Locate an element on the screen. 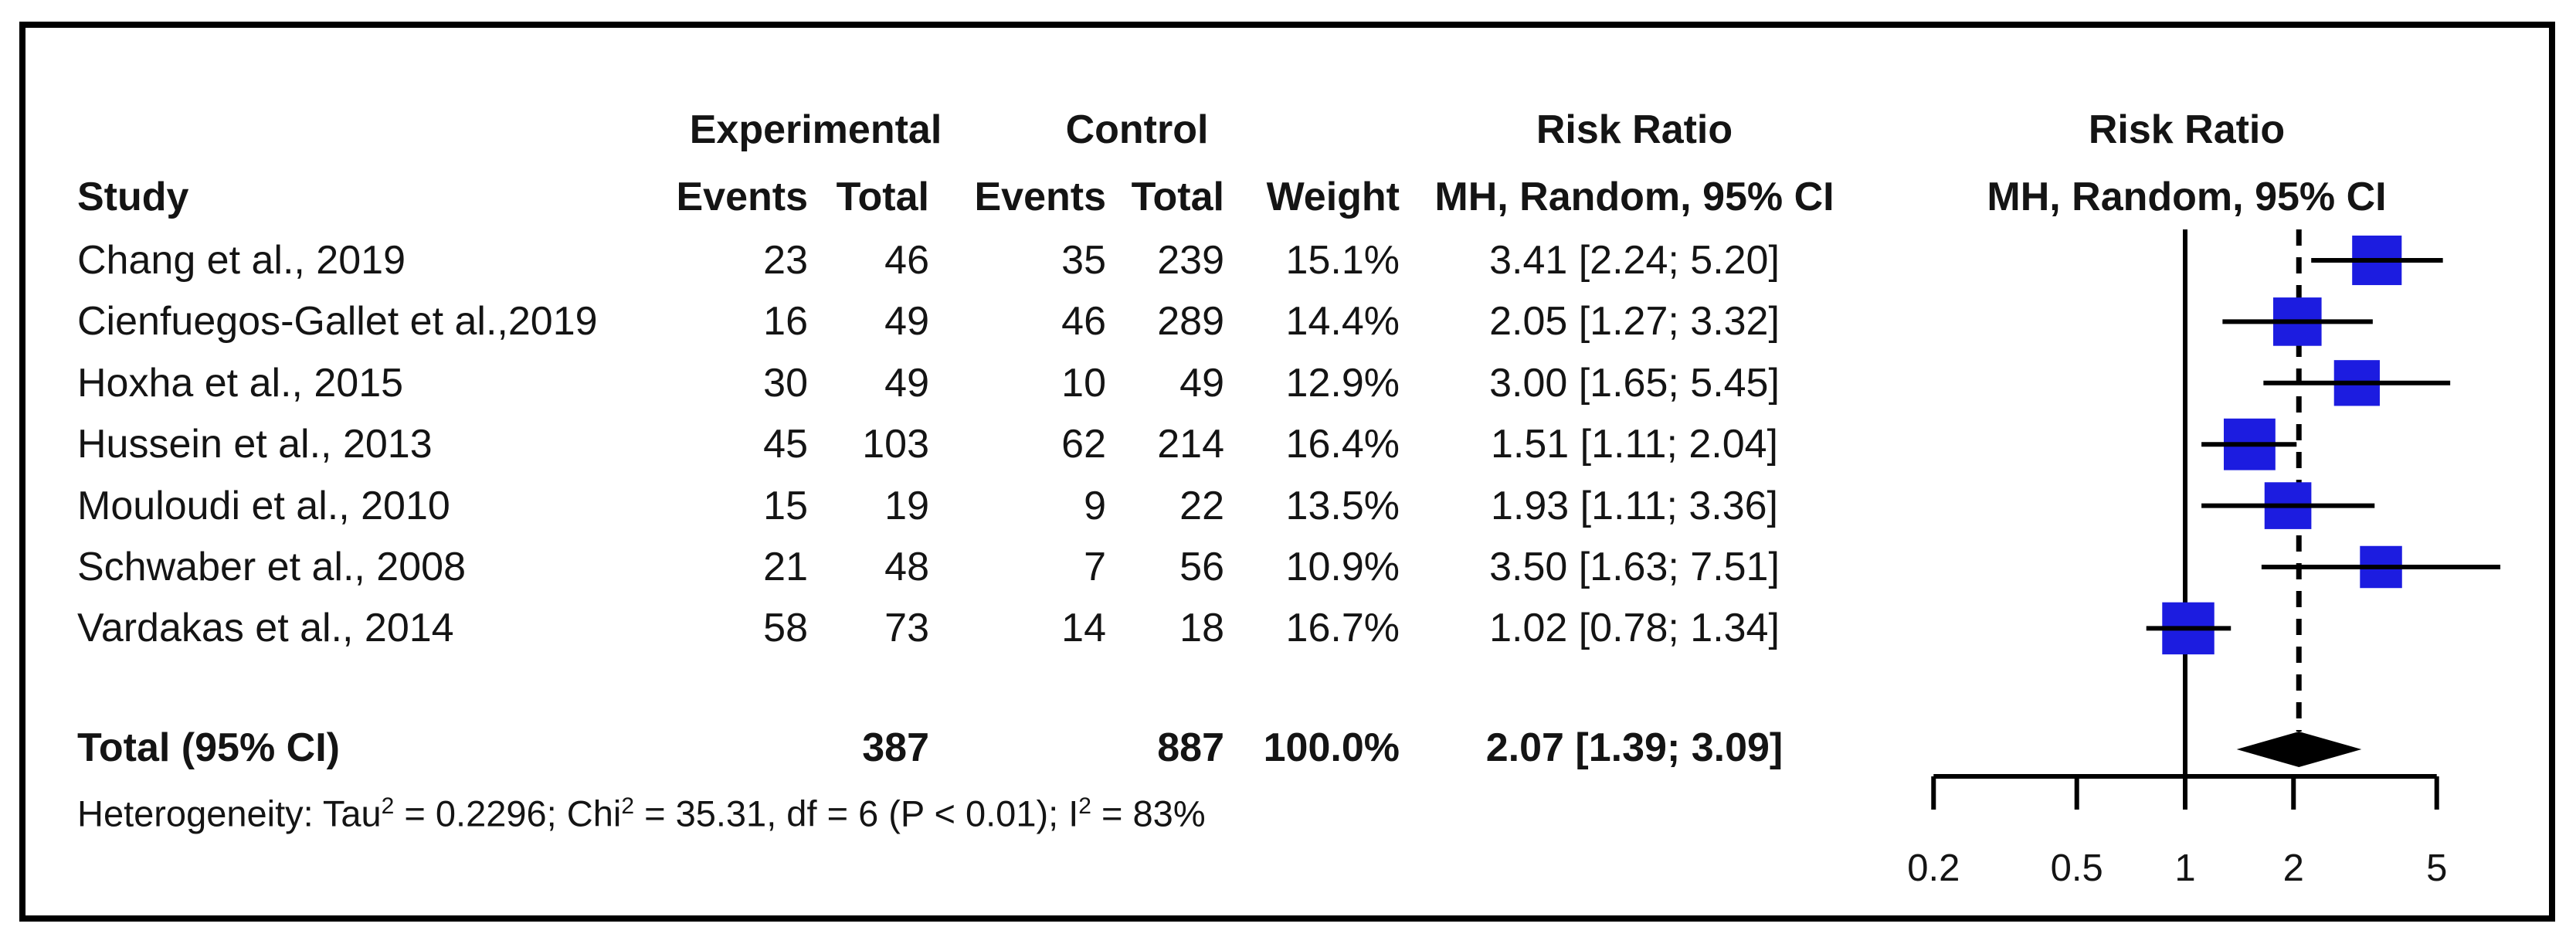  header-weight: Weight is located at coordinates (1333, 197).